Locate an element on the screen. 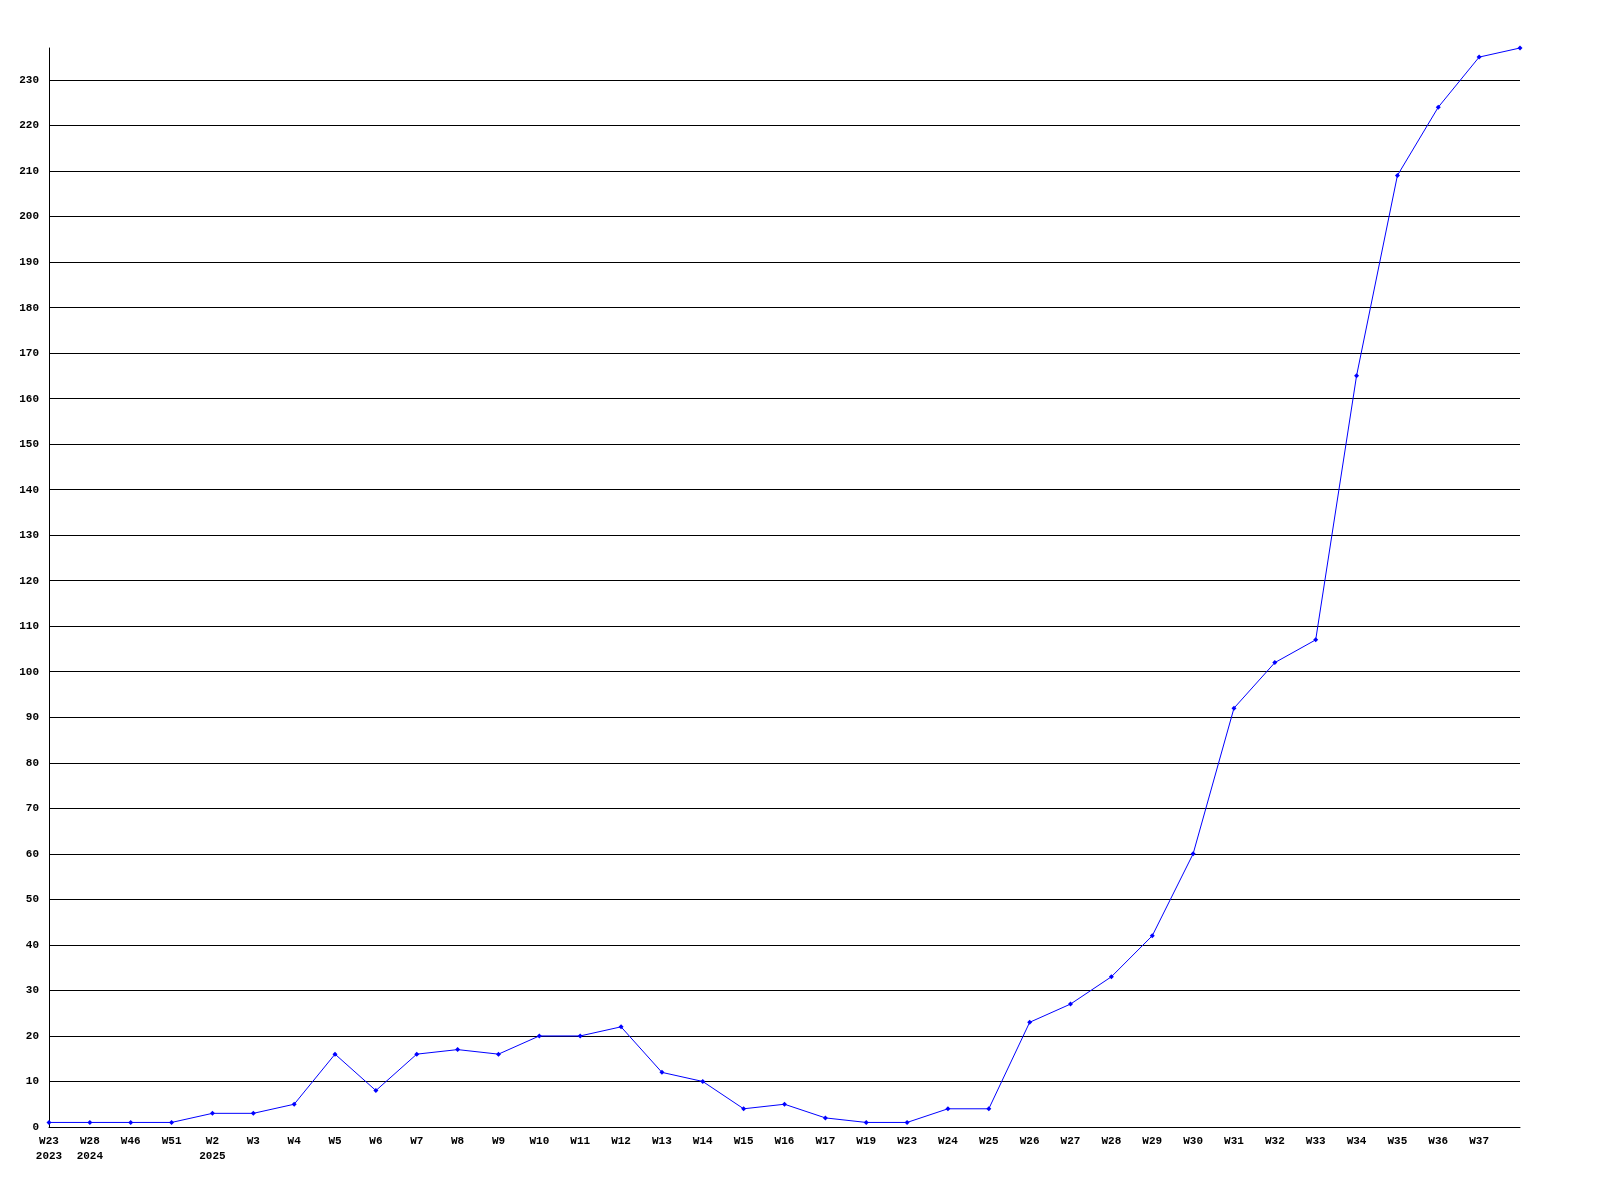 The height and width of the screenshot is (1200, 1600). y-tick-label: 190 is located at coordinates (29, 261).